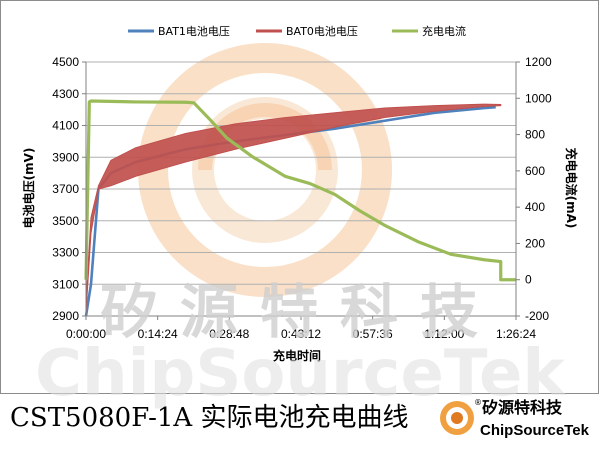 The width and height of the screenshot is (600, 450). Describe the element at coordinates (535, 135) in the screenshot. I see `y-right-tick-label: 800` at that location.